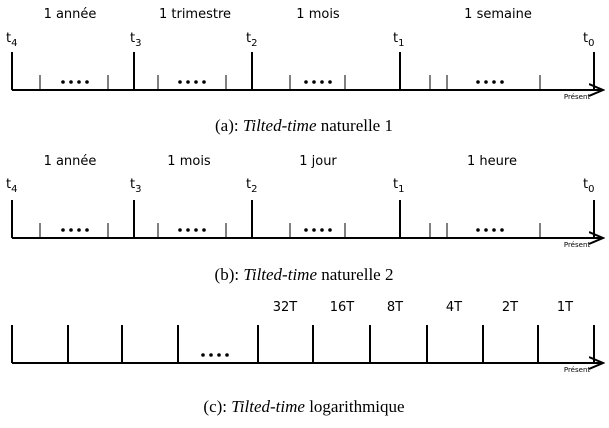  I want to click on interval-label: 1 jour, so click(318, 161).